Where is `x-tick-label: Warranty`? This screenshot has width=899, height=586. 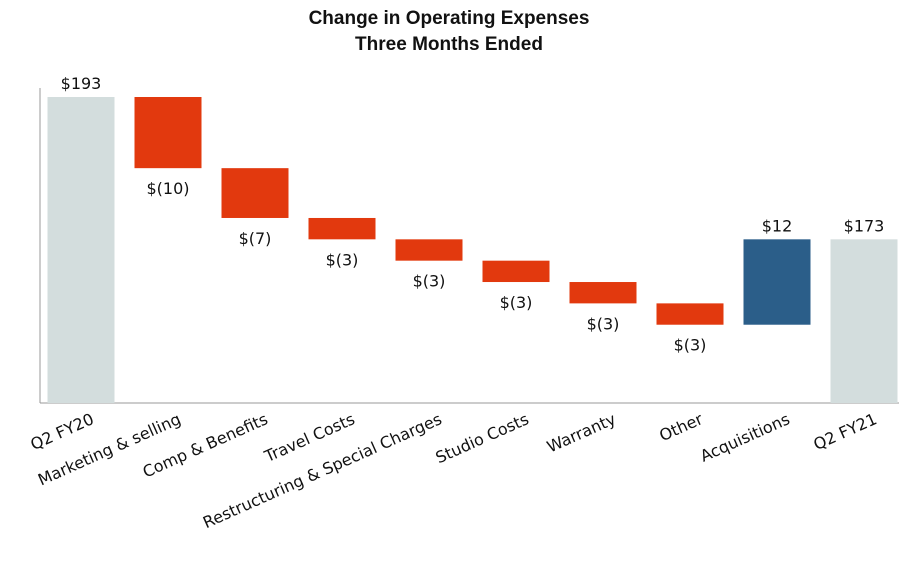 x-tick-label: Warranty is located at coordinates (581, 432).